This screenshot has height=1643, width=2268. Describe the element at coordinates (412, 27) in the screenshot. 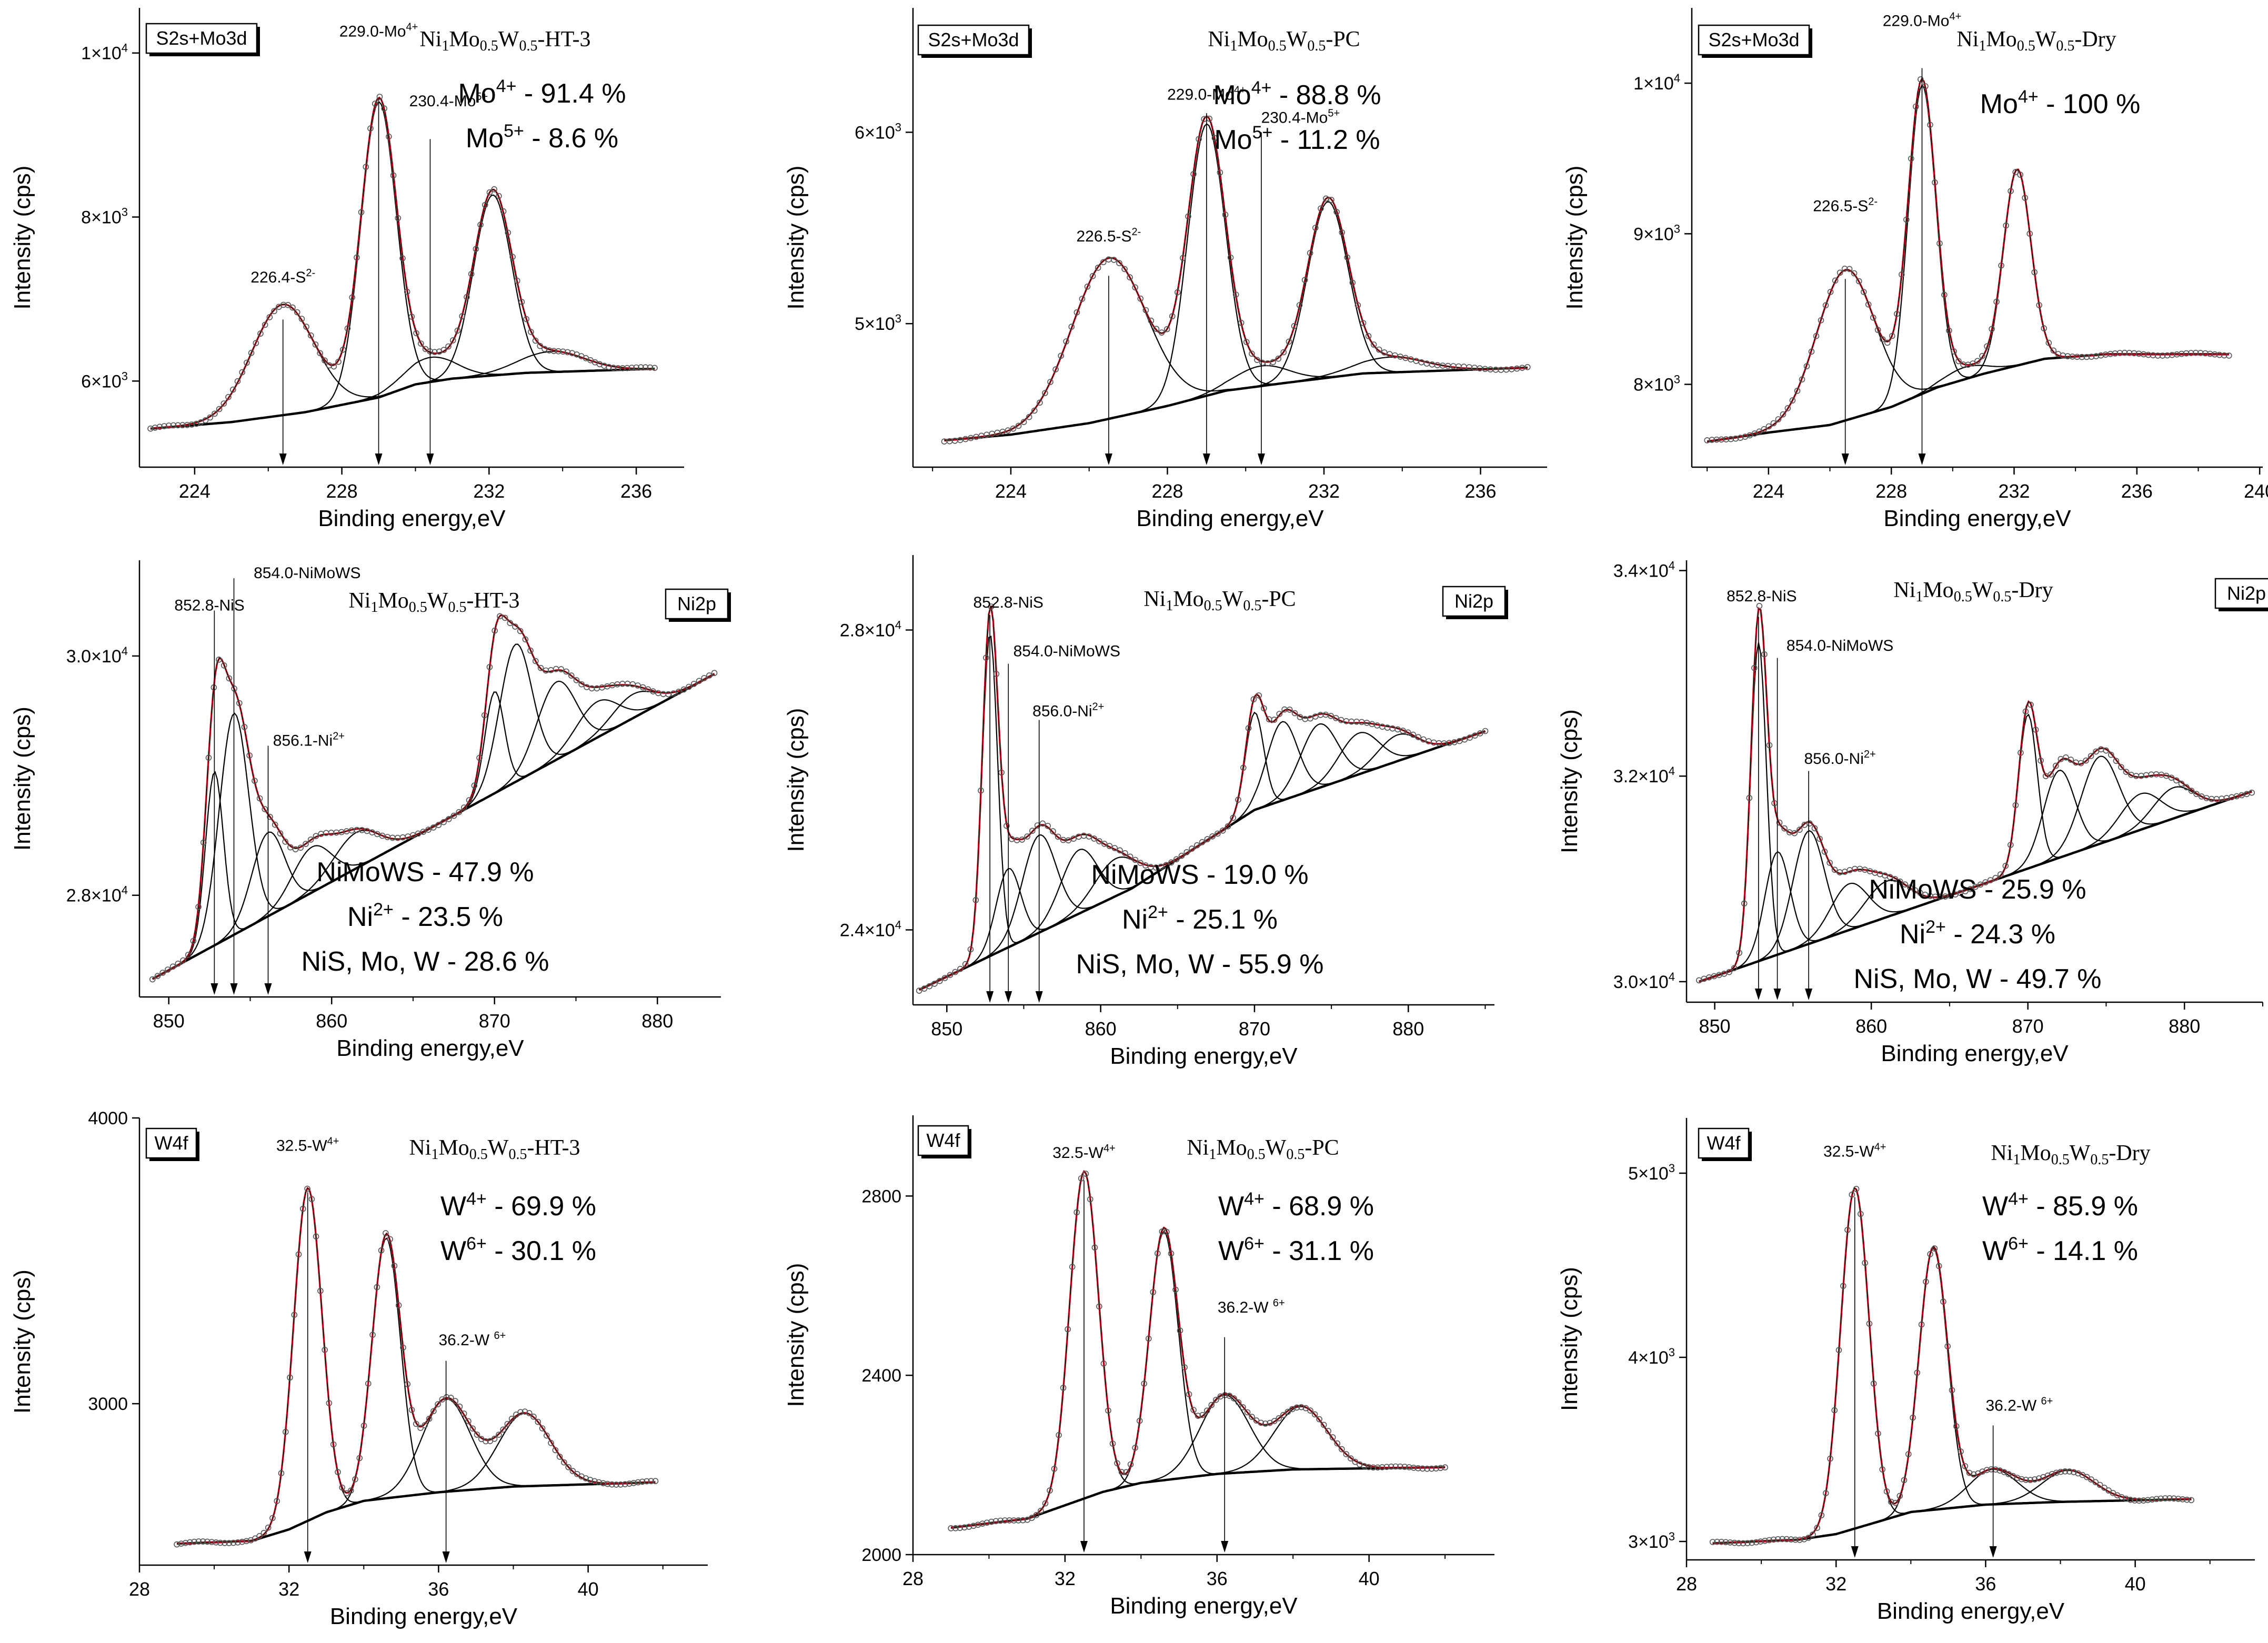

I see `peak-marker-superscript: 4+` at that location.